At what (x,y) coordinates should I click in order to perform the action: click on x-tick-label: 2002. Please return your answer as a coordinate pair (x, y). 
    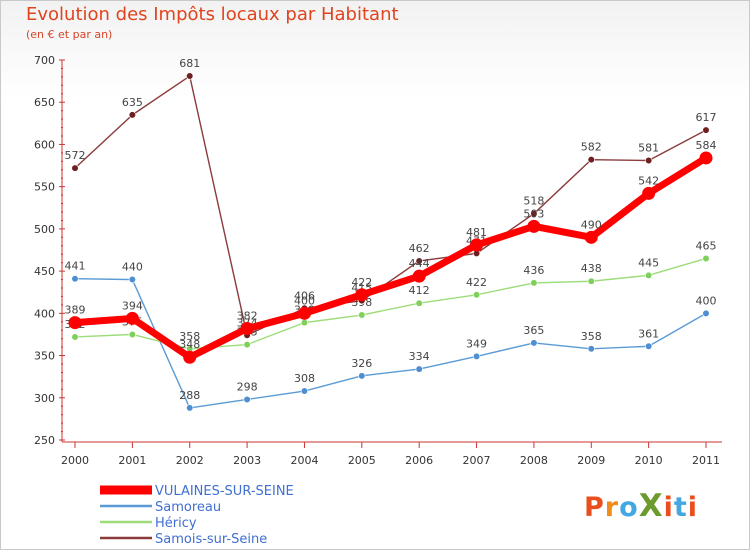
    Looking at the image, I should click on (190, 460).